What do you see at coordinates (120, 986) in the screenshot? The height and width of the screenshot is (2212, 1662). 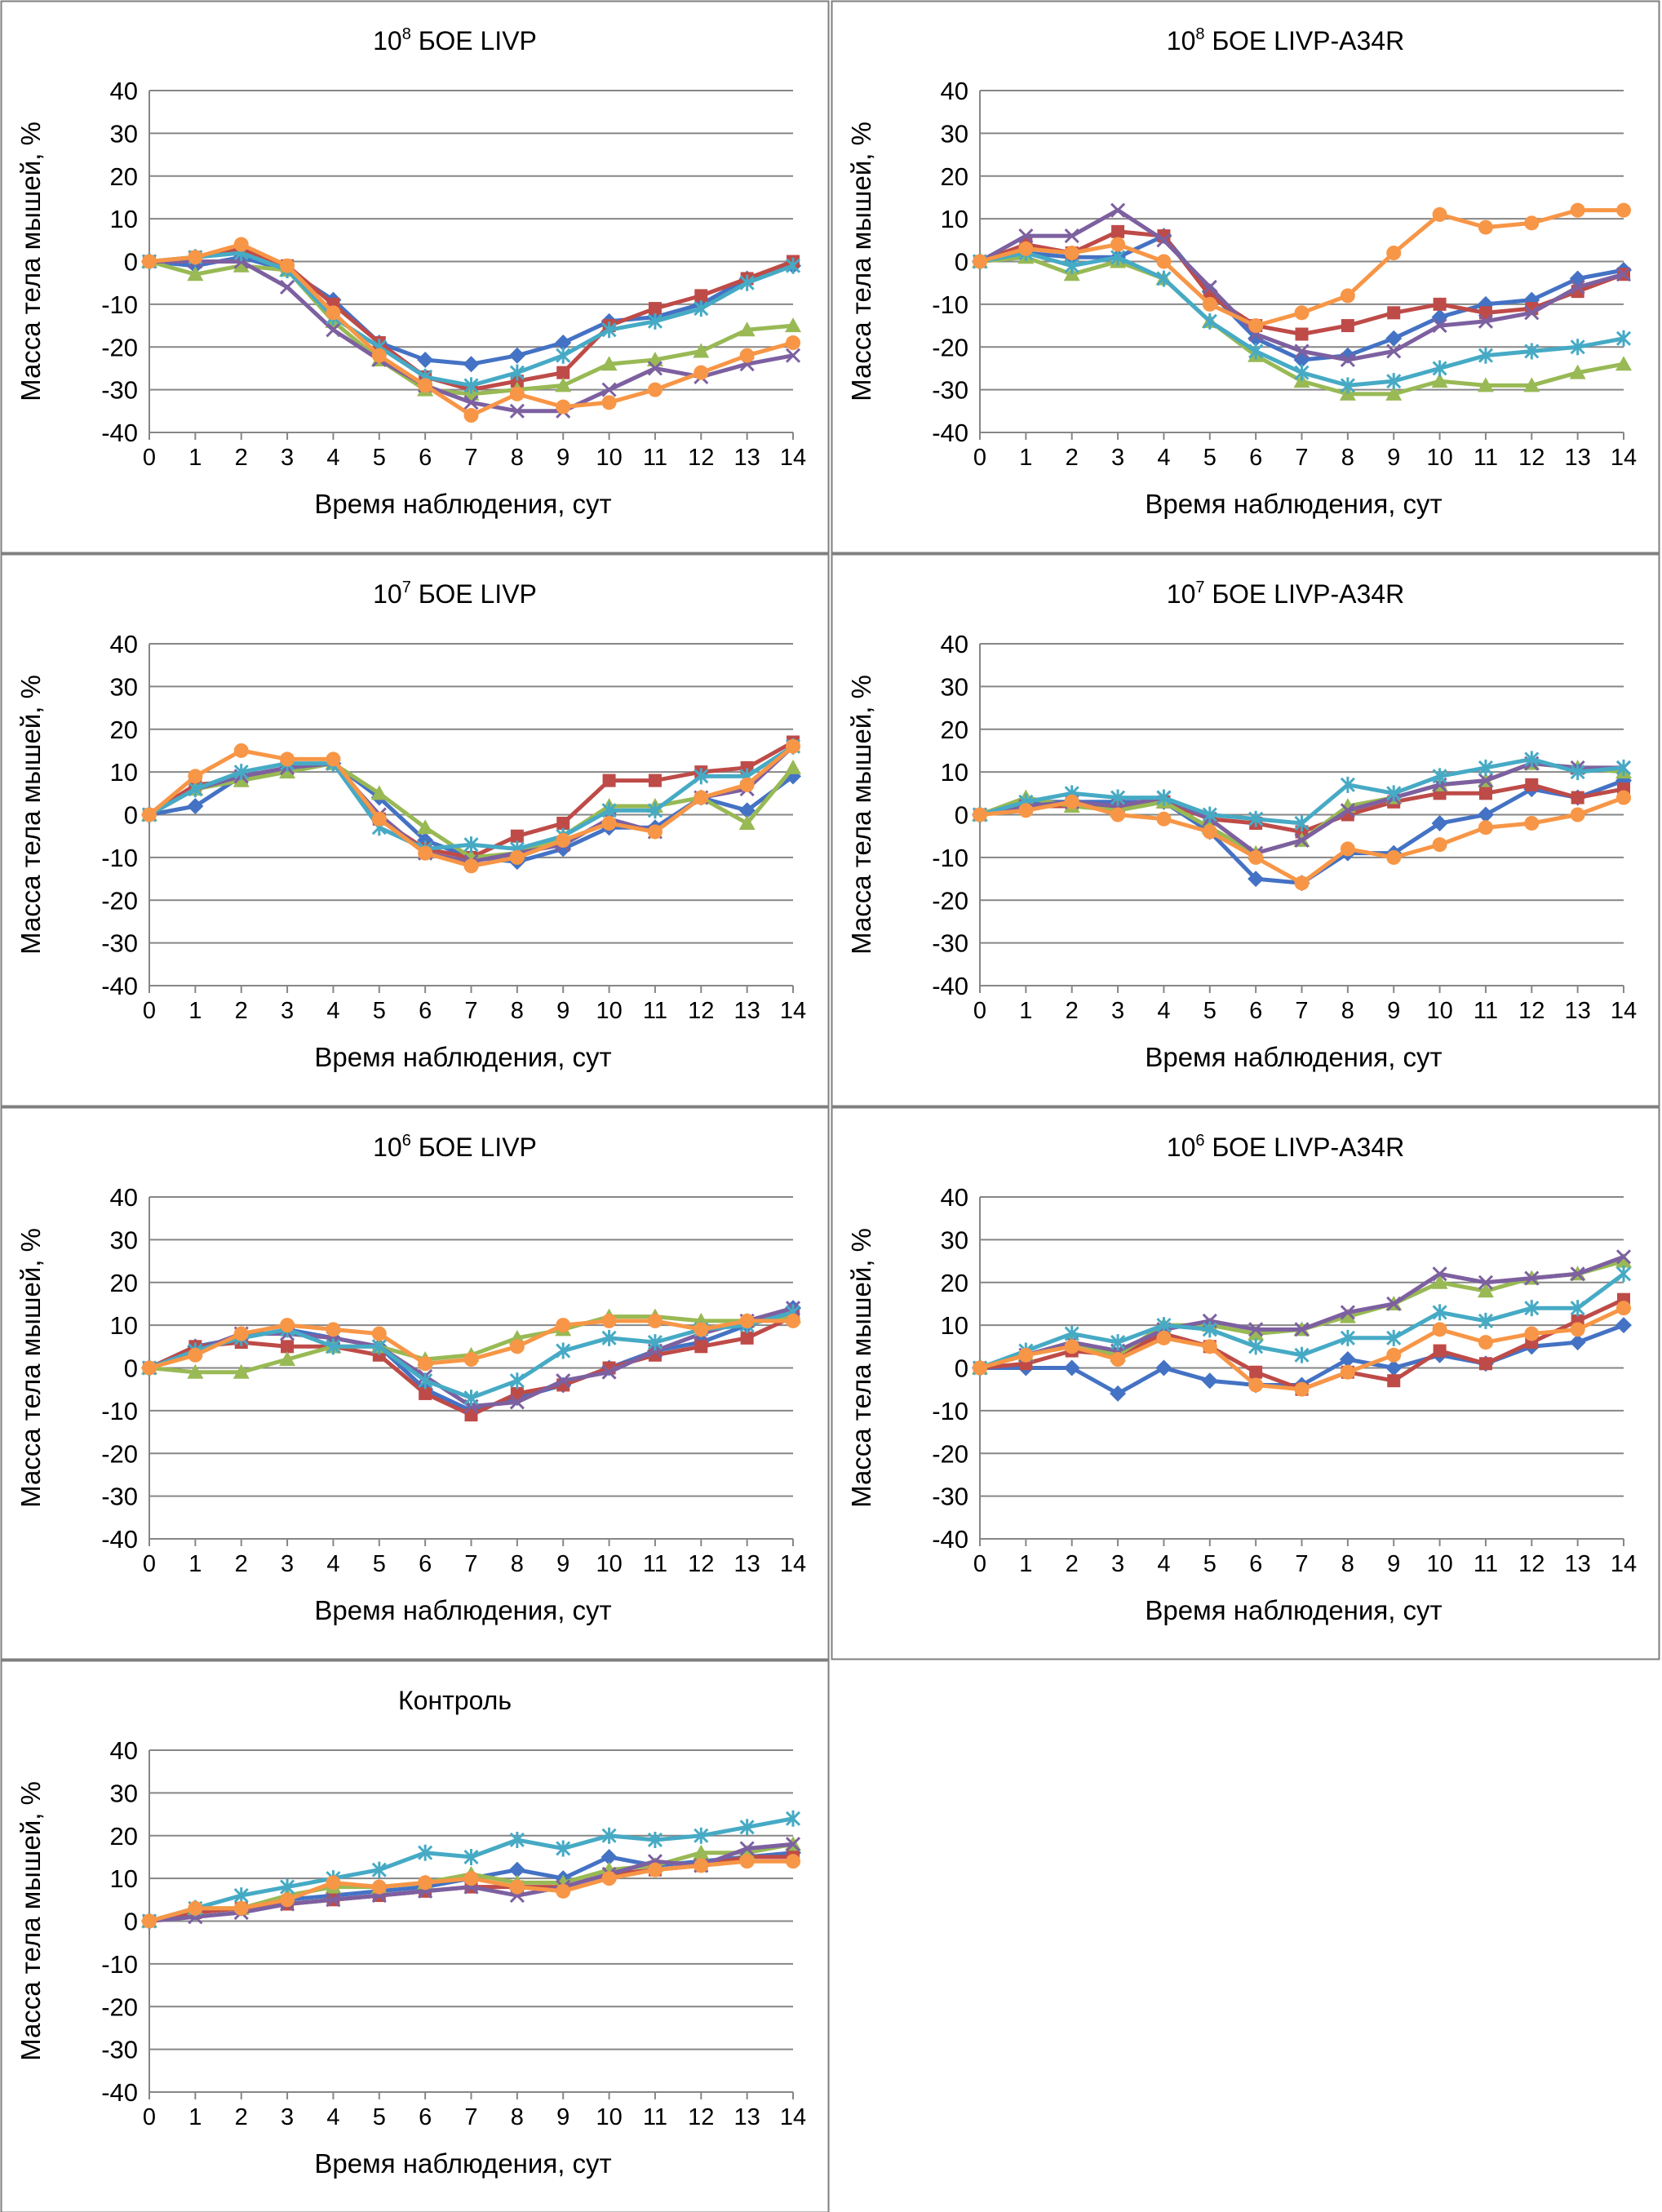 I see `y-tick-label: -40` at bounding box center [120, 986].